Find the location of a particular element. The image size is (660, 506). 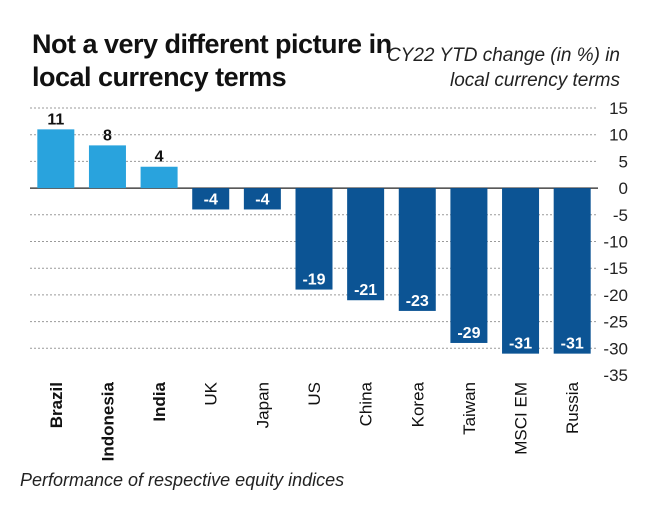

chart-footnote: Performance of respective equity indices is located at coordinates (182, 480).